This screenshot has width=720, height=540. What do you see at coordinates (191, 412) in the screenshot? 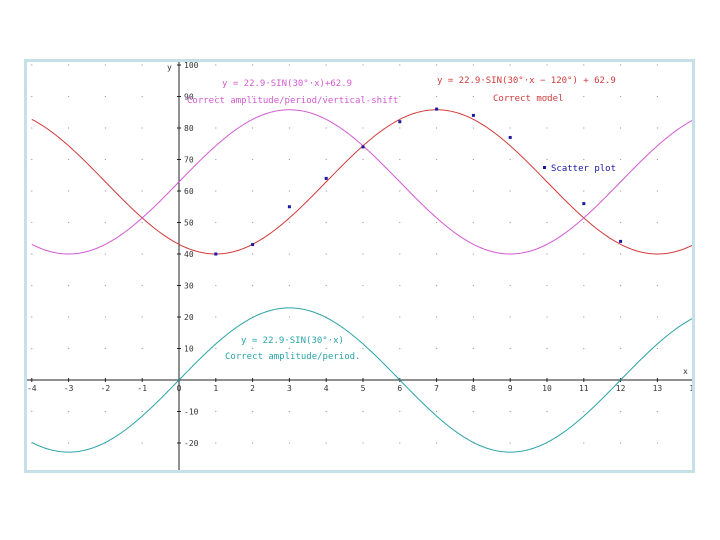
I see `y-tick-label: -10` at bounding box center [191, 412].